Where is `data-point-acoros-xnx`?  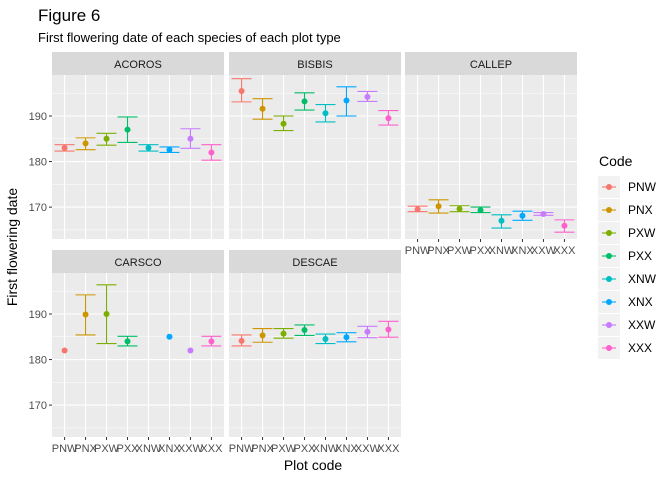
data-point-acoros-xnx is located at coordinates (169, 149).